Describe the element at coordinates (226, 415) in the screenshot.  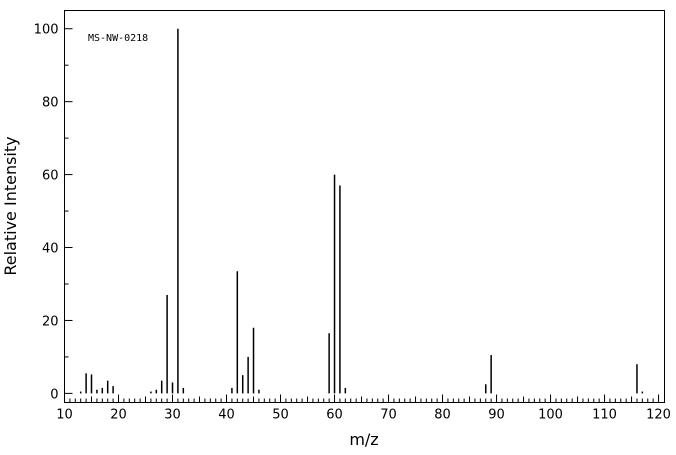
I see `x-tick-label: 40` at that location.